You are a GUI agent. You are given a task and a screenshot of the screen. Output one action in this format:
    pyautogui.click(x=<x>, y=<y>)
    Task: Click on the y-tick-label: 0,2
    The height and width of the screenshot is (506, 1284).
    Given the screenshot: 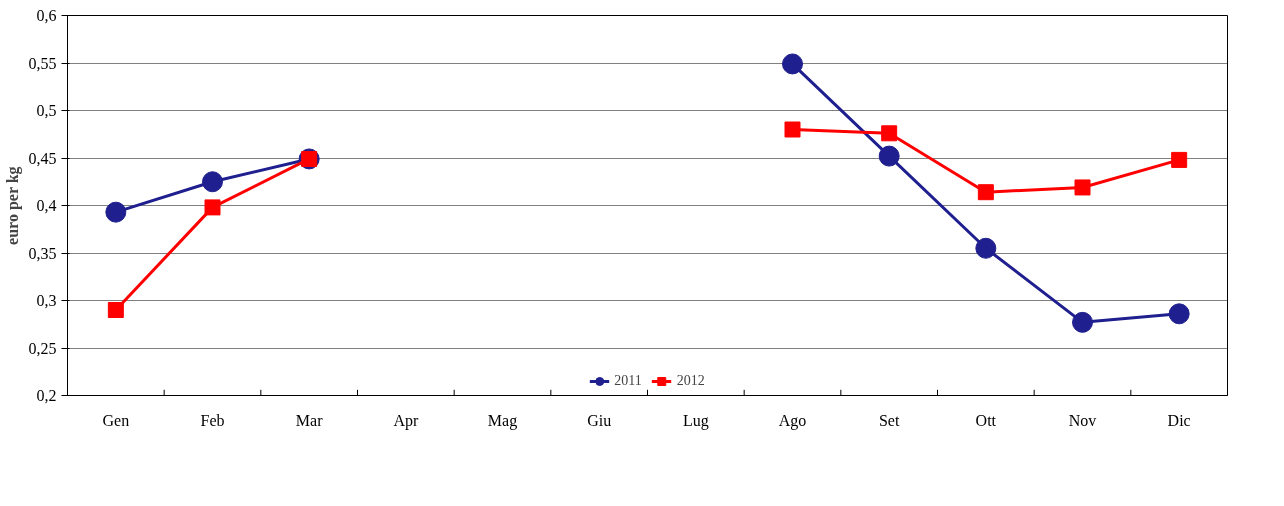 What is the action you would take?
    pyautogui.click(x=46, y=395)
    